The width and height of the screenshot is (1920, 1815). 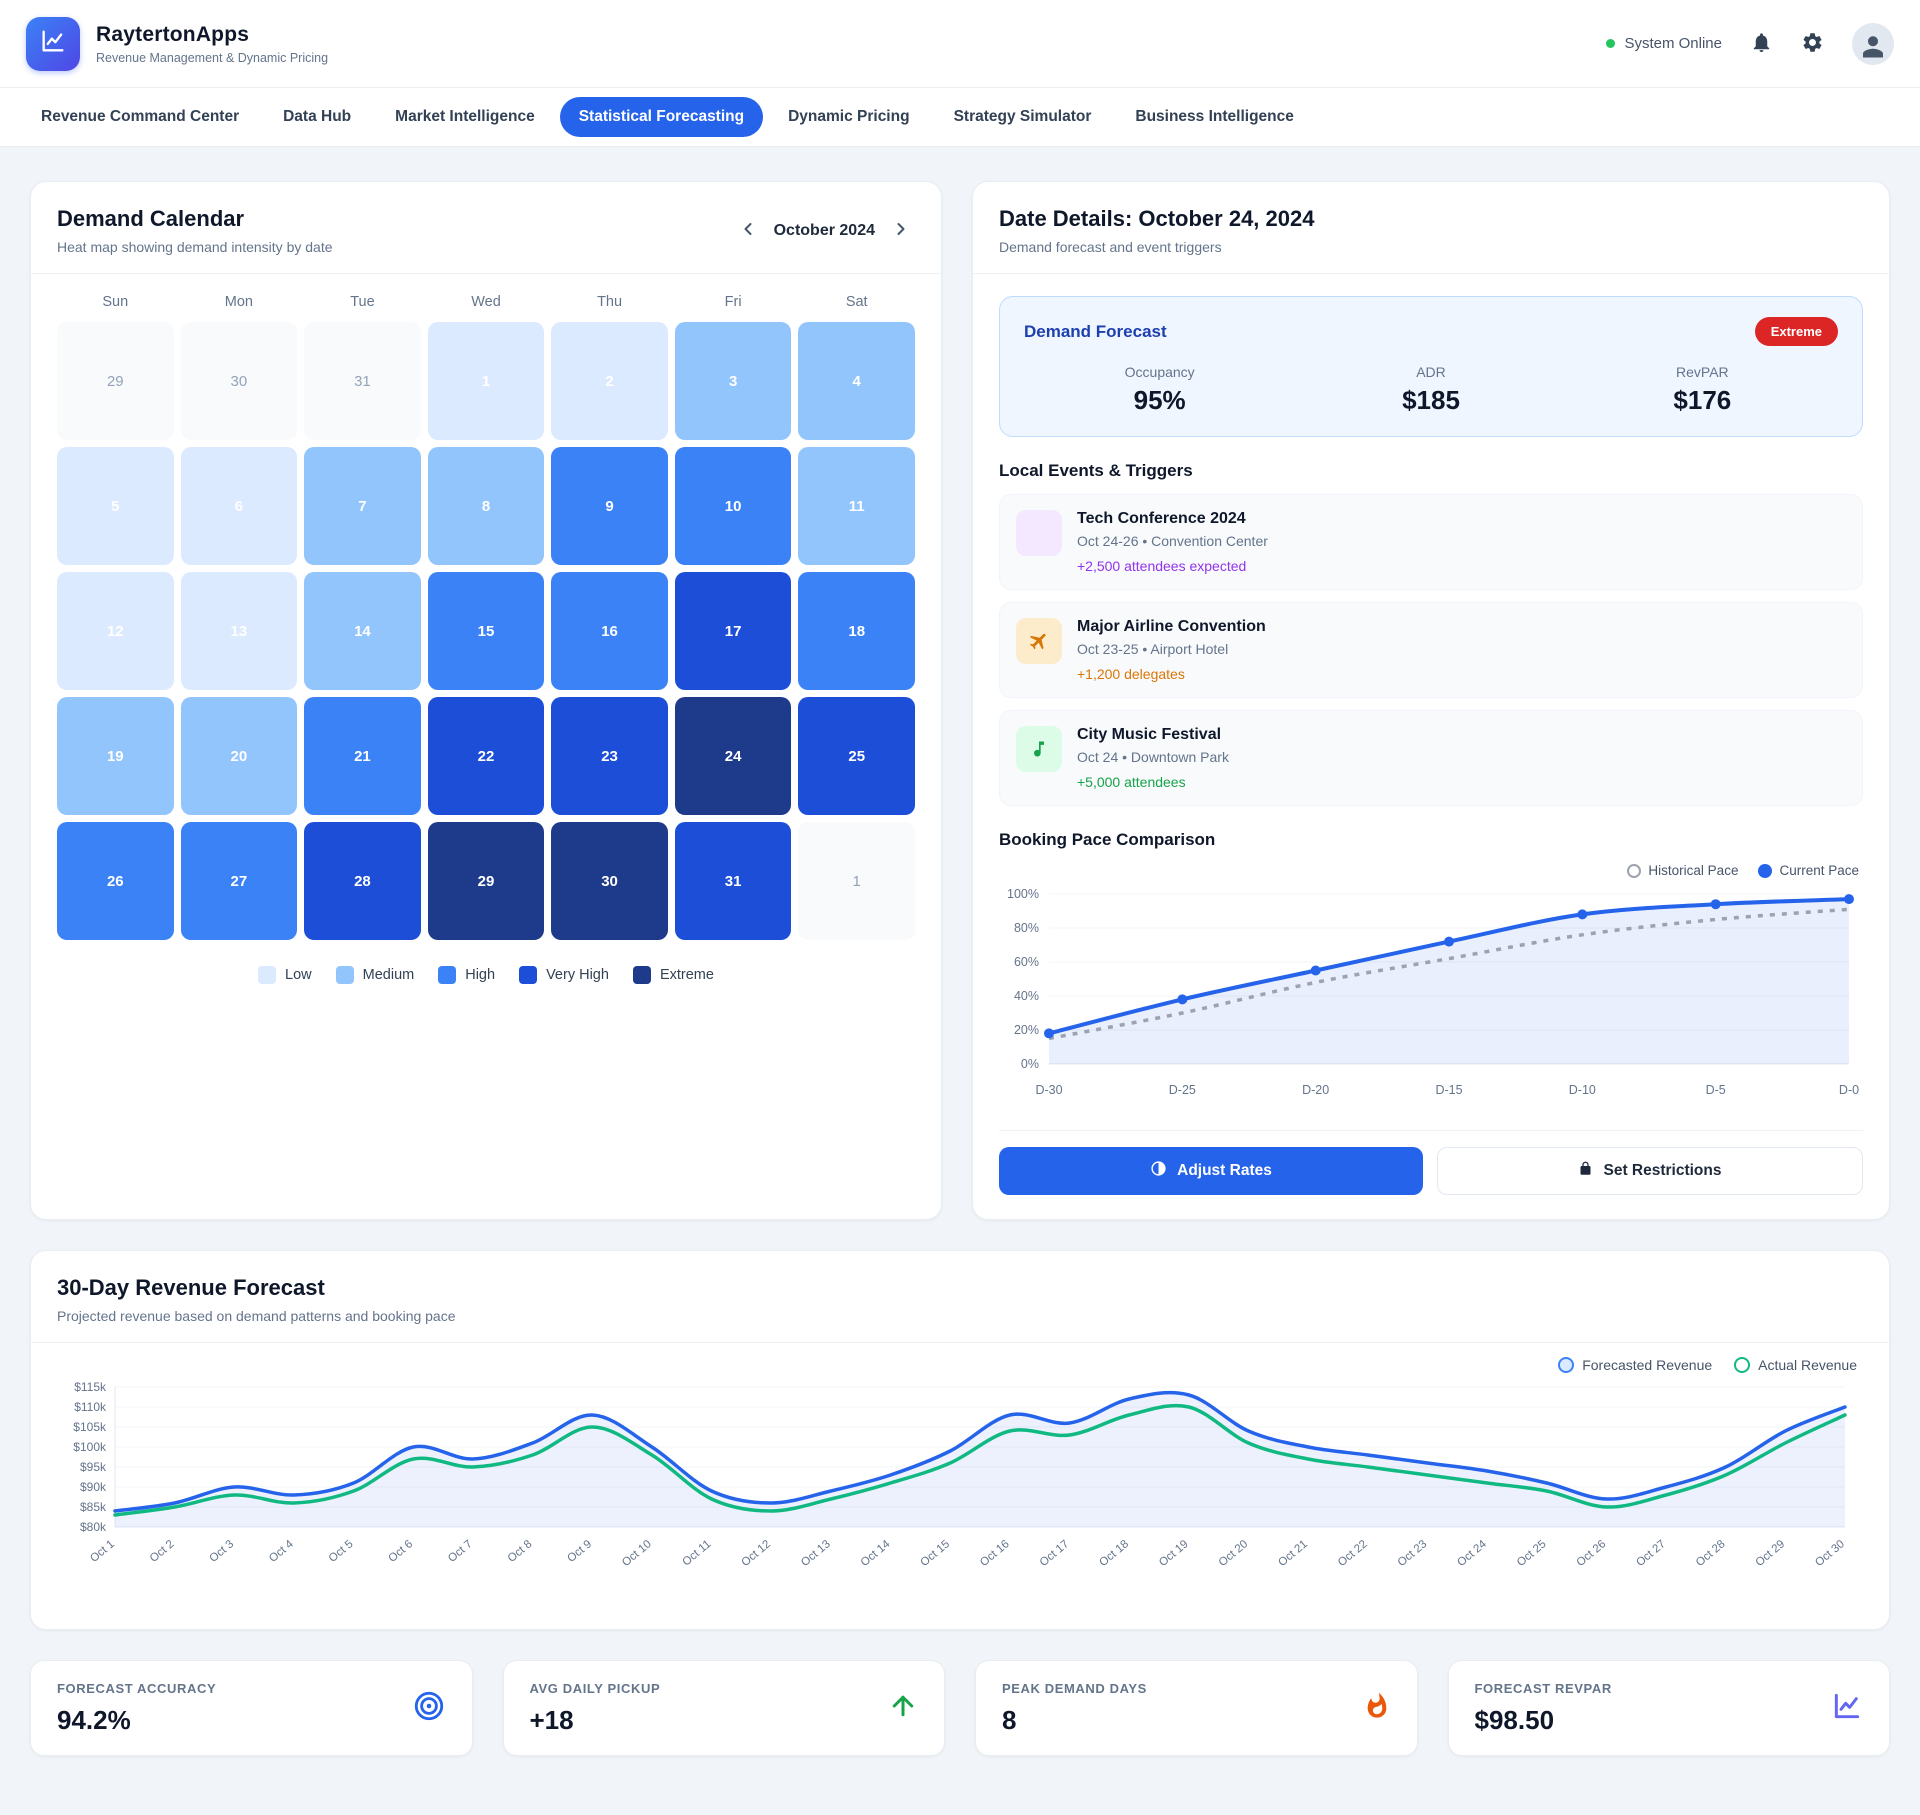 I want to click on month-nav: October 2024, so click(x=824, y=230).